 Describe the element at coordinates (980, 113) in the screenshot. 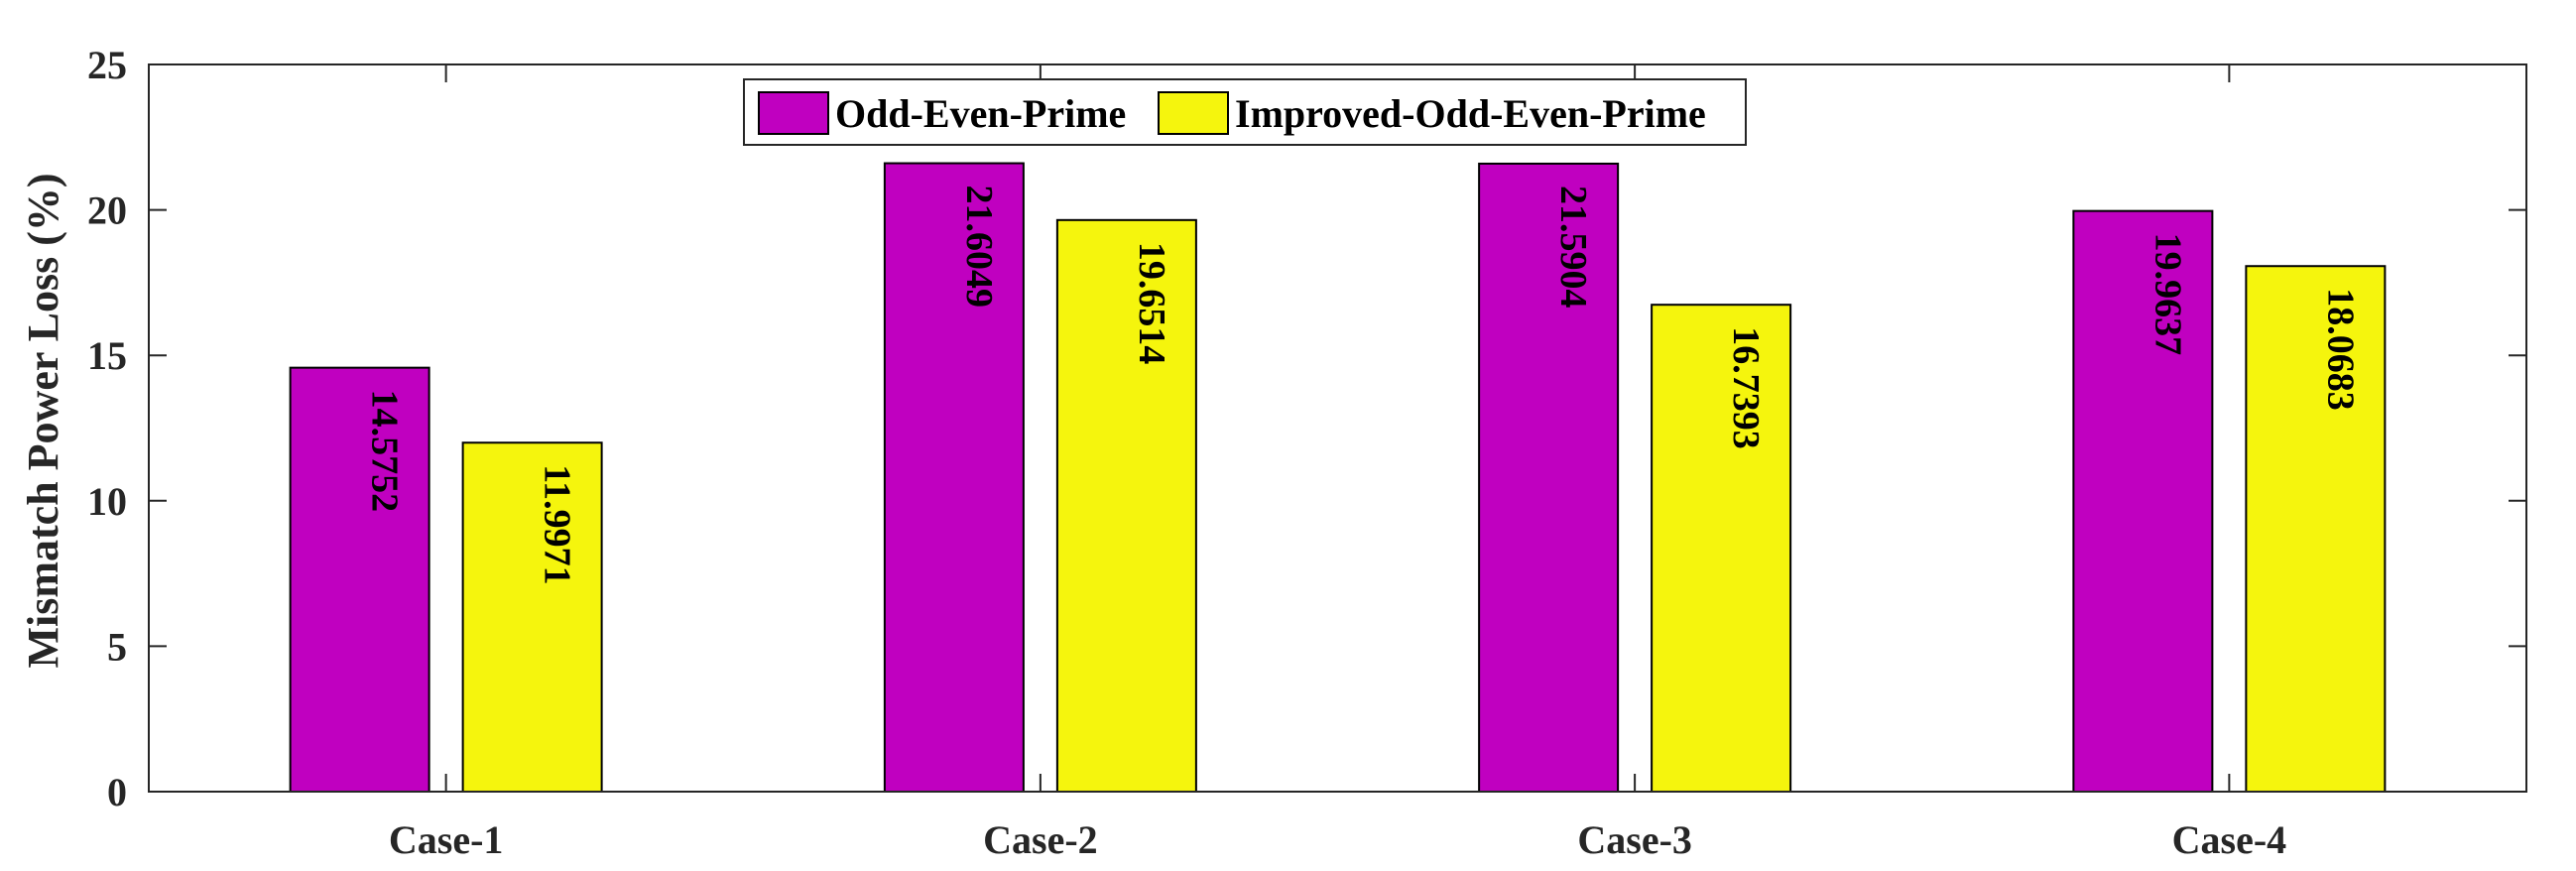

I see `legend-label-odd-even-prime: Odd-Even-Prime` at that location.